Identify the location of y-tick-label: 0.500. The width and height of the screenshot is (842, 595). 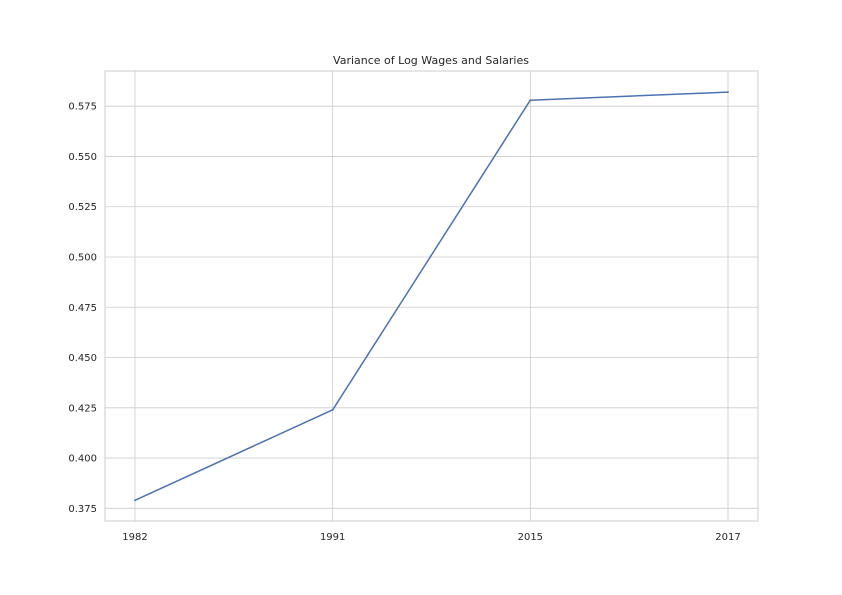
(82, 257).